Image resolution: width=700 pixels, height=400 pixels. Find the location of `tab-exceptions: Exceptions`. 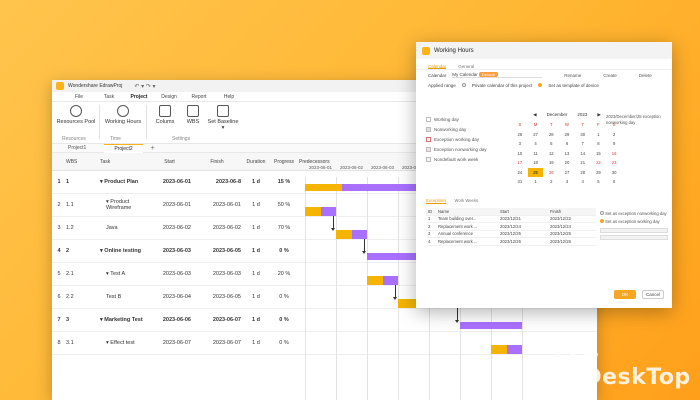

tab-exceptions: Exceptions is located at coordinates (436, 201).